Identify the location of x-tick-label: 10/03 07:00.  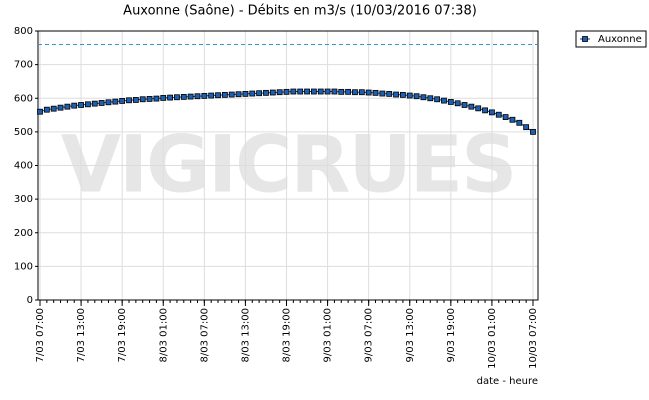
(533, 338).